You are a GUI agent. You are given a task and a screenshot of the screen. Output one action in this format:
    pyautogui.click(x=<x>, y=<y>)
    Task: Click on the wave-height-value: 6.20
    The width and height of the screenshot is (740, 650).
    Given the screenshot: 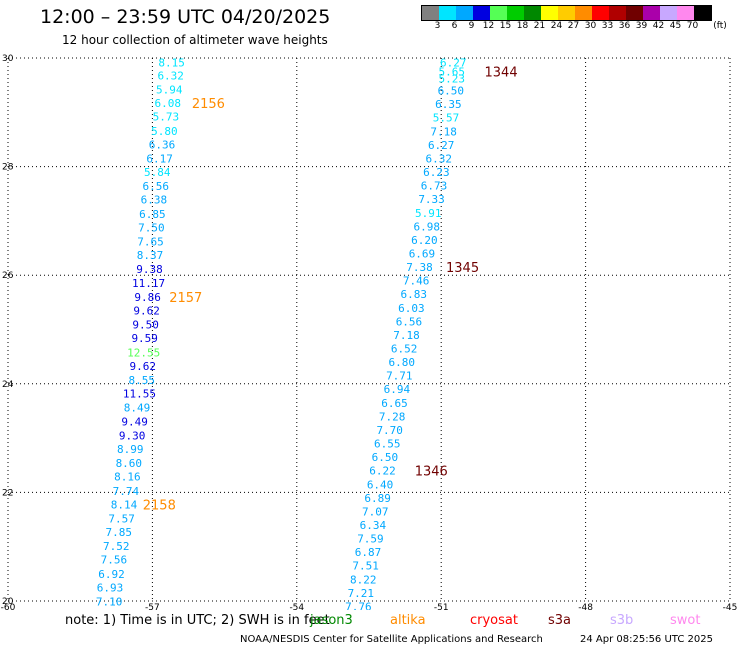 What is the action you would take?
    pyautogui.click(x=424, y=240)
    